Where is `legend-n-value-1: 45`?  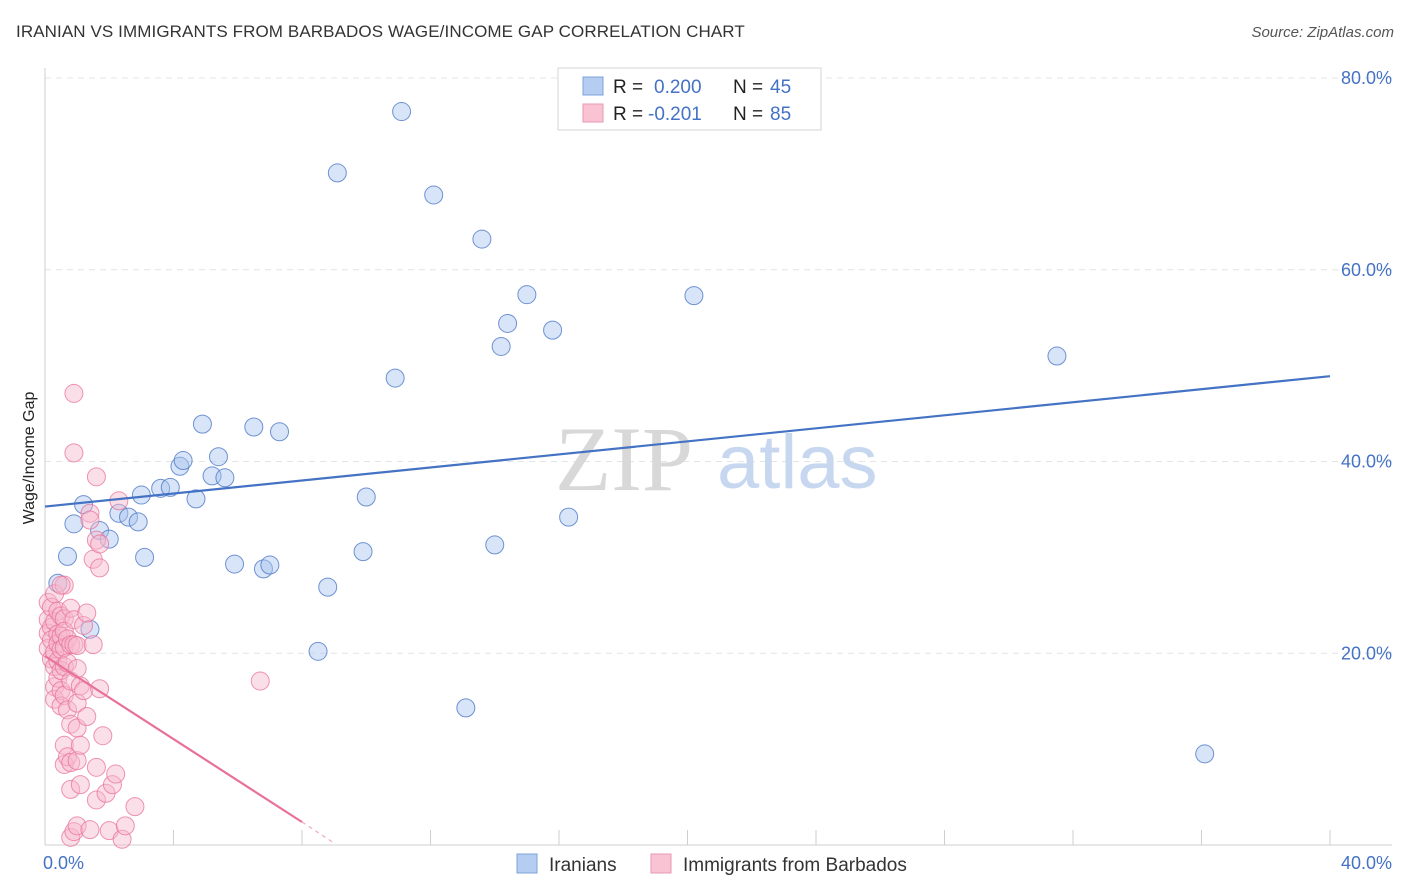 legend-n-value-1: 45 is located at coordinates (780, 87).